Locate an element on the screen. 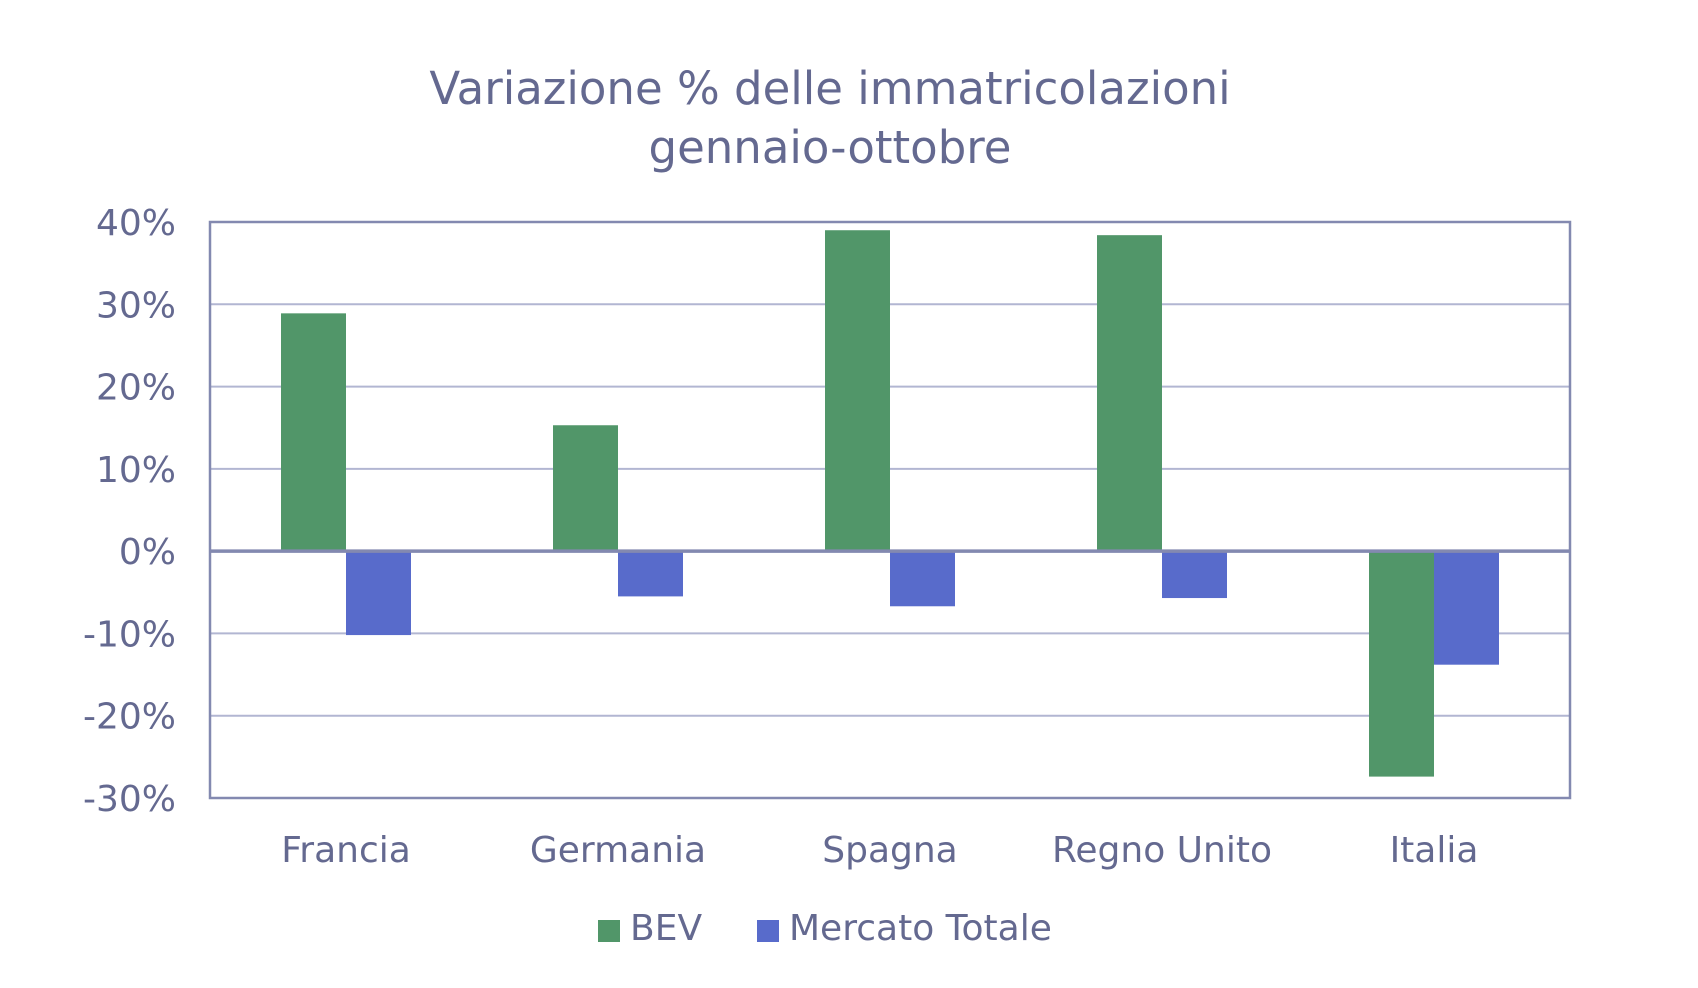 The height and width of the screenshot is (988, 1698). legend: BEV Mercato Totale is located at coordinates (825, 928).